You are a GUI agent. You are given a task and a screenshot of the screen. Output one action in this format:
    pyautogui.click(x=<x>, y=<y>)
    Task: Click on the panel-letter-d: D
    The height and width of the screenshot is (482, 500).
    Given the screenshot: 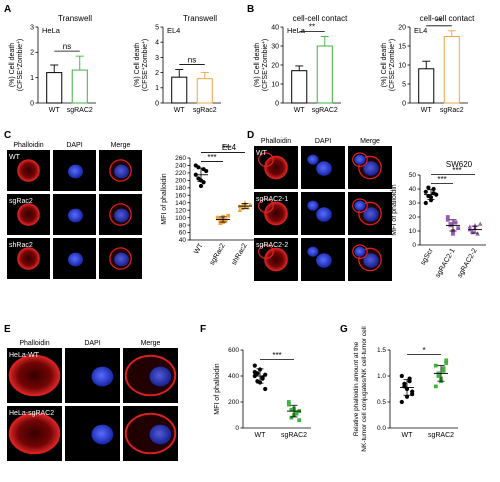 What is the action you would take?
    pyautogui.click(x=250, y=135)
    